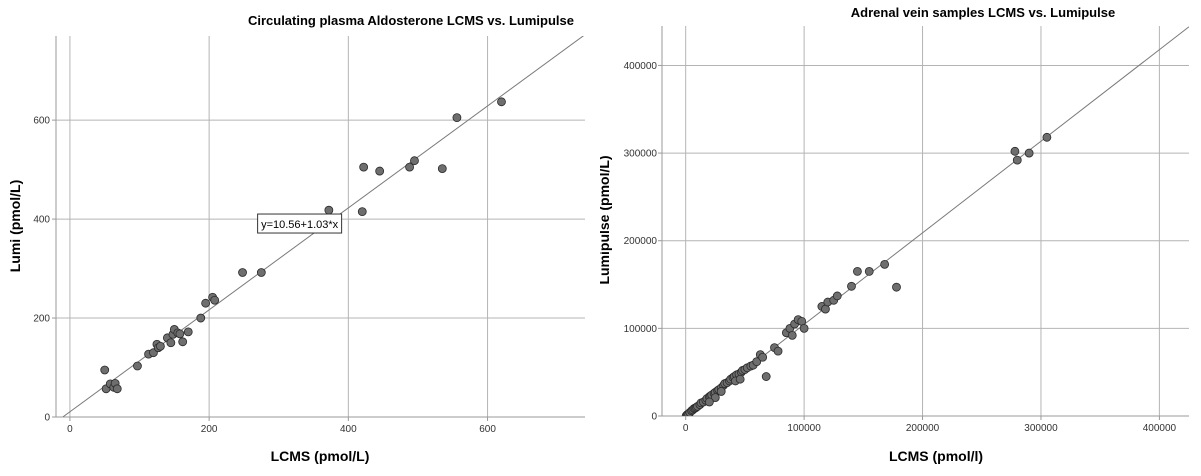 Image resolution: width=1201 pixels, height=476 pixels. Describe the element at coordinates (983, 12) in the screenshot. I see `chart-title: Adrenal vein samples LCMS vs. Lumipulse` at that location.